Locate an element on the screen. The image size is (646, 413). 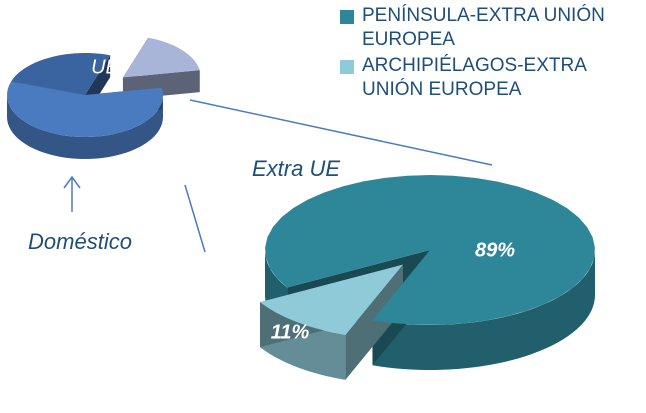
slice-label: 17% is located at coordinates (212, 126).